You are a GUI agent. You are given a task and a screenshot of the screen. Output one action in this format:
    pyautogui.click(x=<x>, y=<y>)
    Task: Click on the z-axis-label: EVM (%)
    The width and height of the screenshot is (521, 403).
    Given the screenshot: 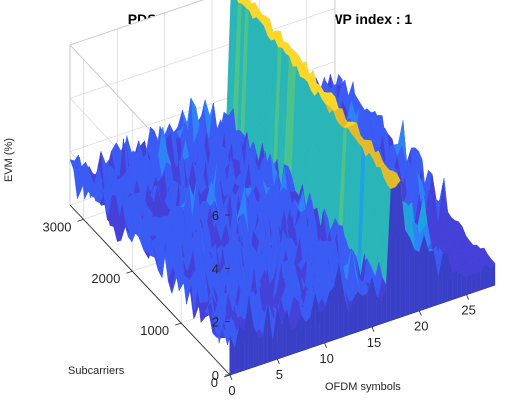 What is the action you would take?
    pyautogui.click(x=9, y=160)
    